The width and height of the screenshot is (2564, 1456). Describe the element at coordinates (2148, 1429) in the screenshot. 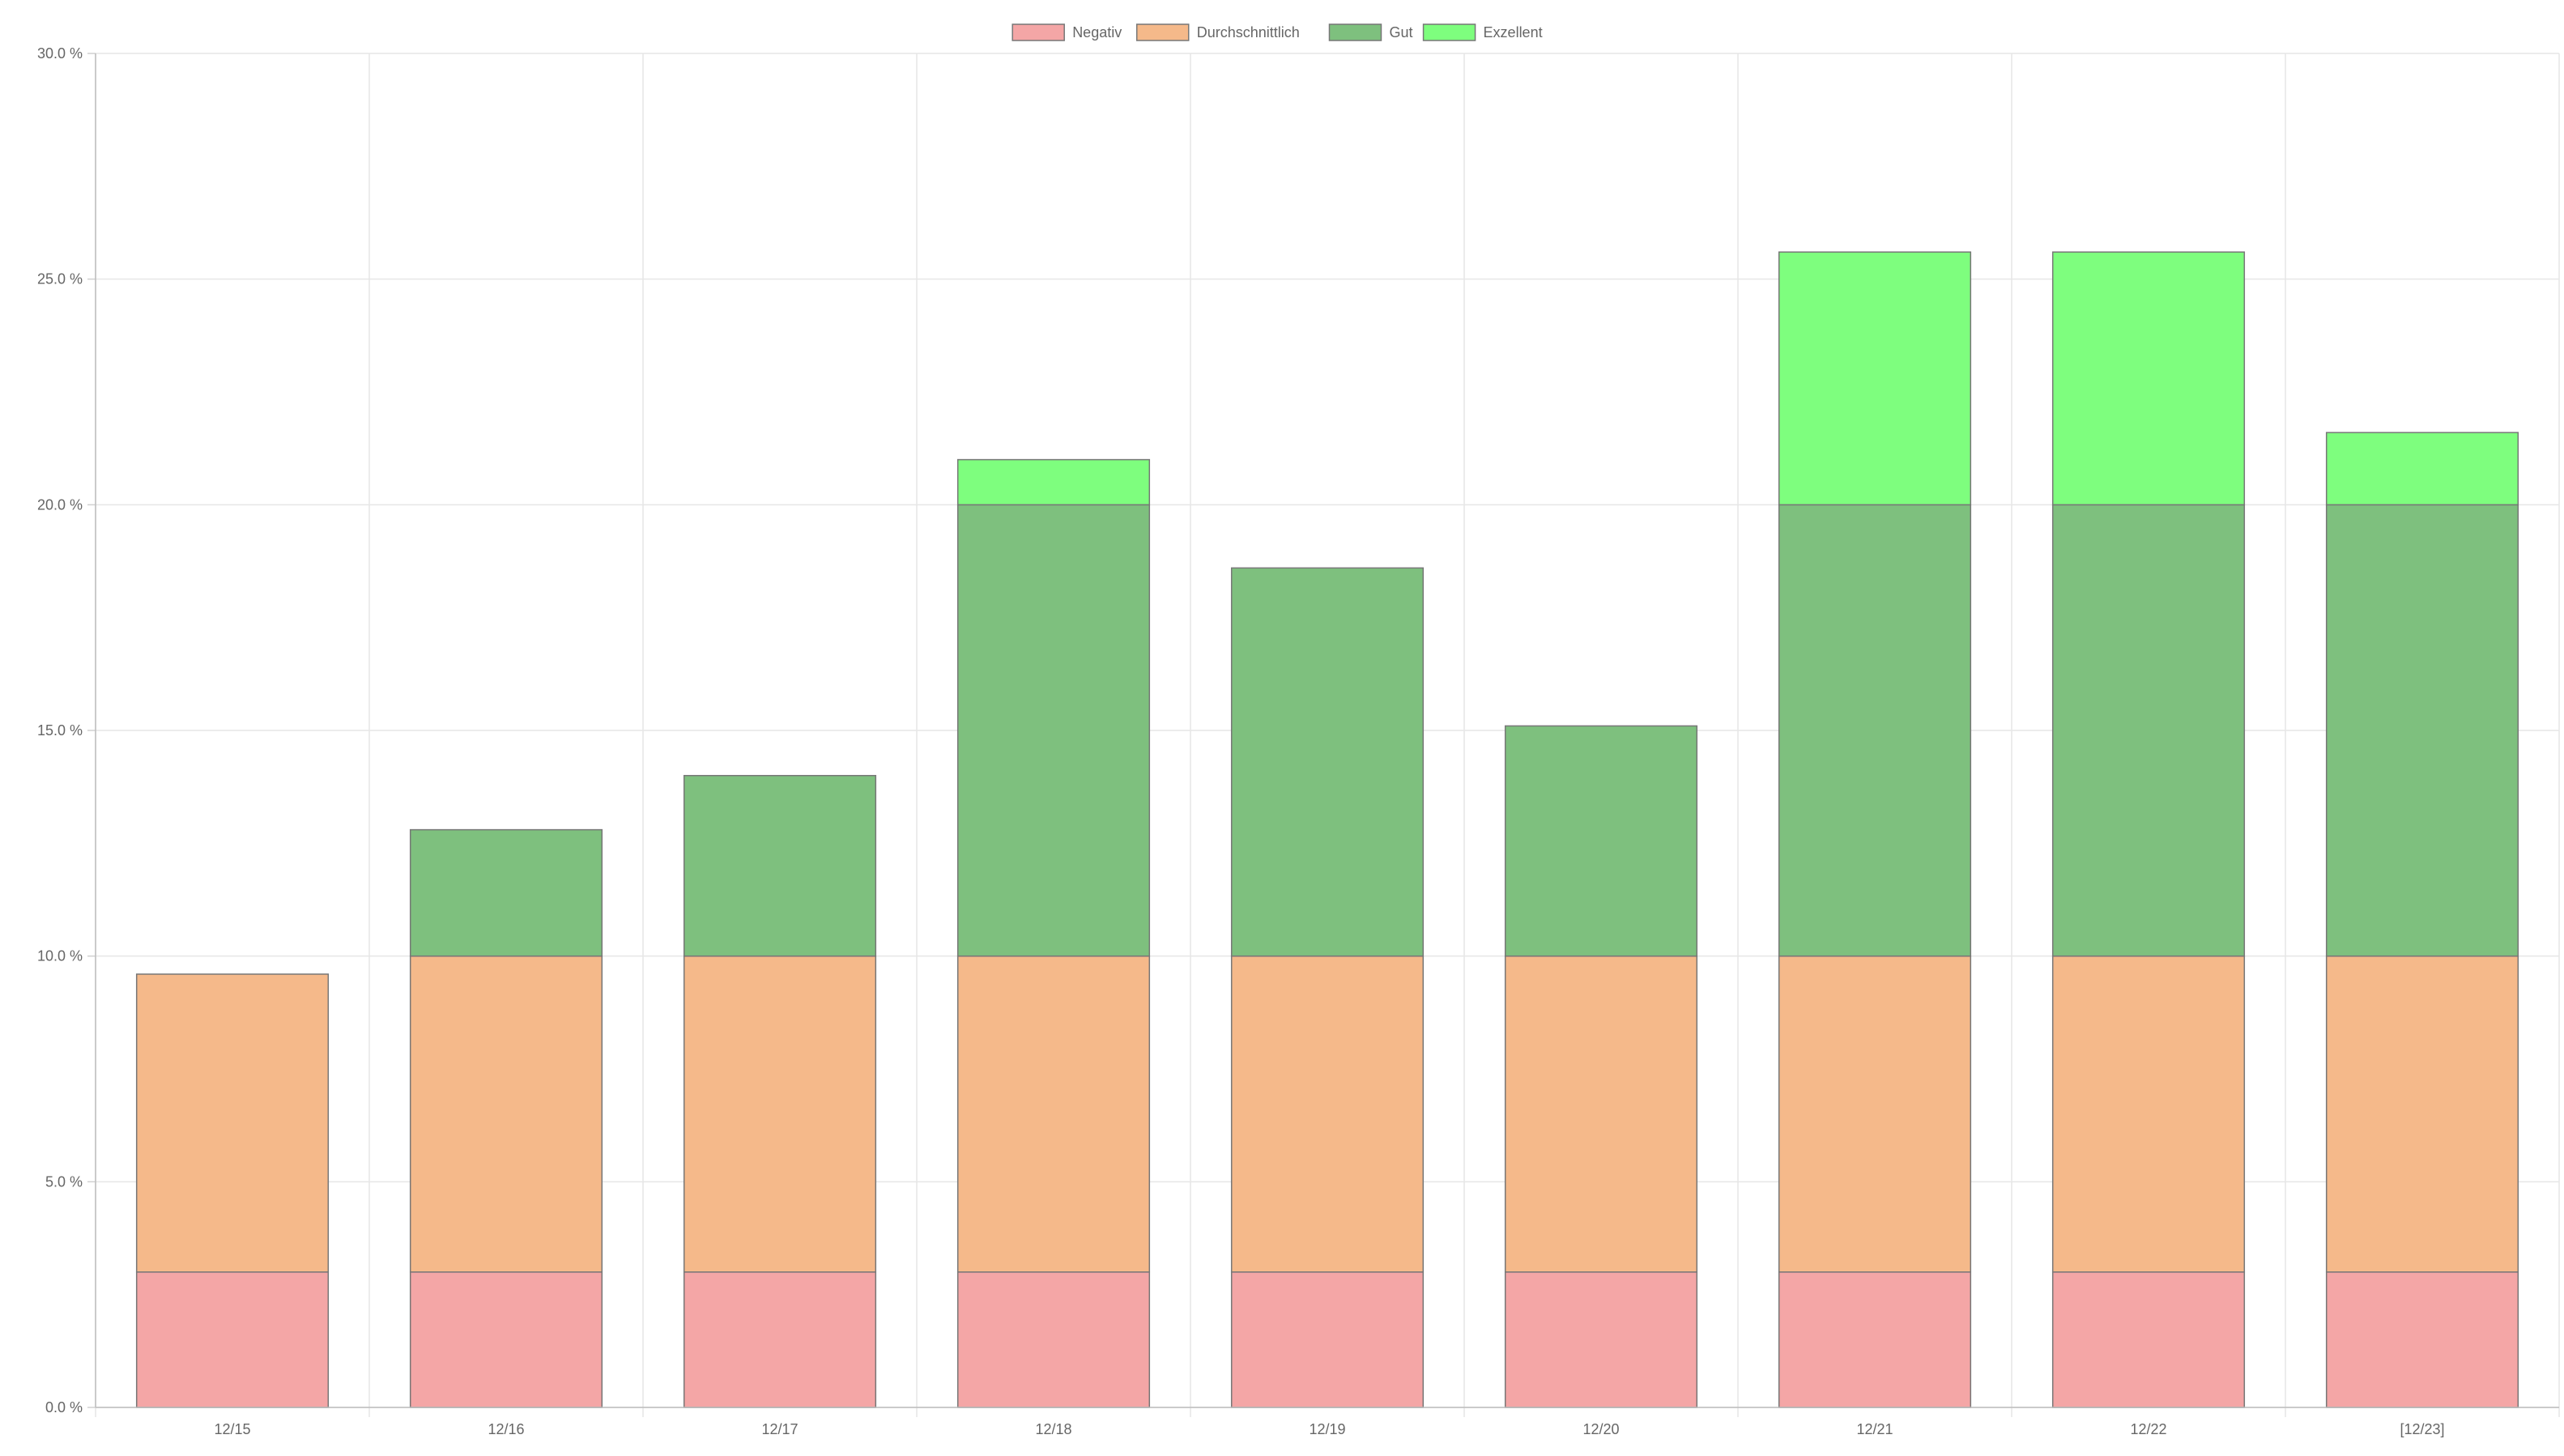

I see `x-tick-label: 12/22` at that location.